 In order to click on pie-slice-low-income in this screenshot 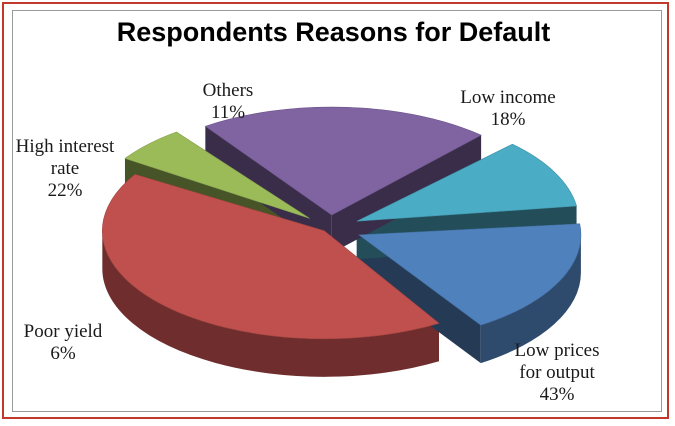, I will do `click(470, 274)`.